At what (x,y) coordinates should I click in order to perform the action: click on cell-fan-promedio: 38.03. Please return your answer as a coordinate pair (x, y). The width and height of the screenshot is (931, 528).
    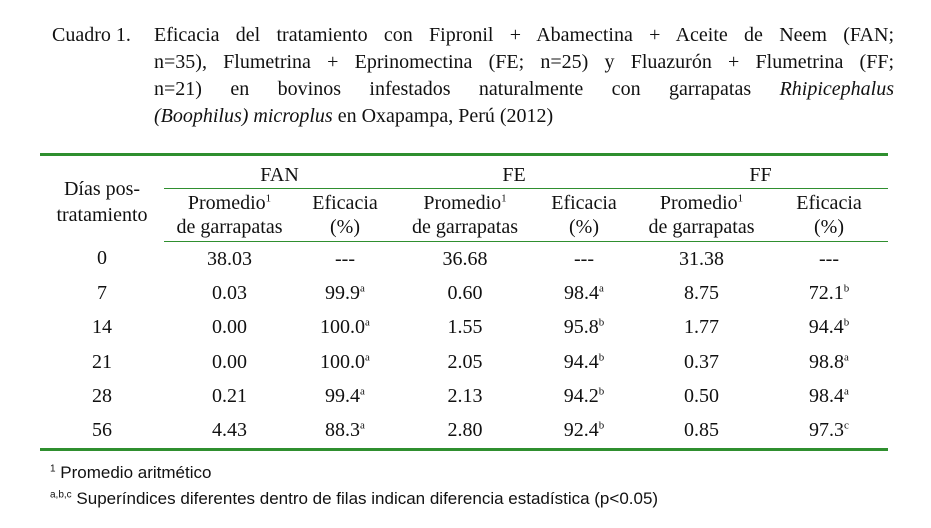
    Looking at the image, I should click on (229, 258).